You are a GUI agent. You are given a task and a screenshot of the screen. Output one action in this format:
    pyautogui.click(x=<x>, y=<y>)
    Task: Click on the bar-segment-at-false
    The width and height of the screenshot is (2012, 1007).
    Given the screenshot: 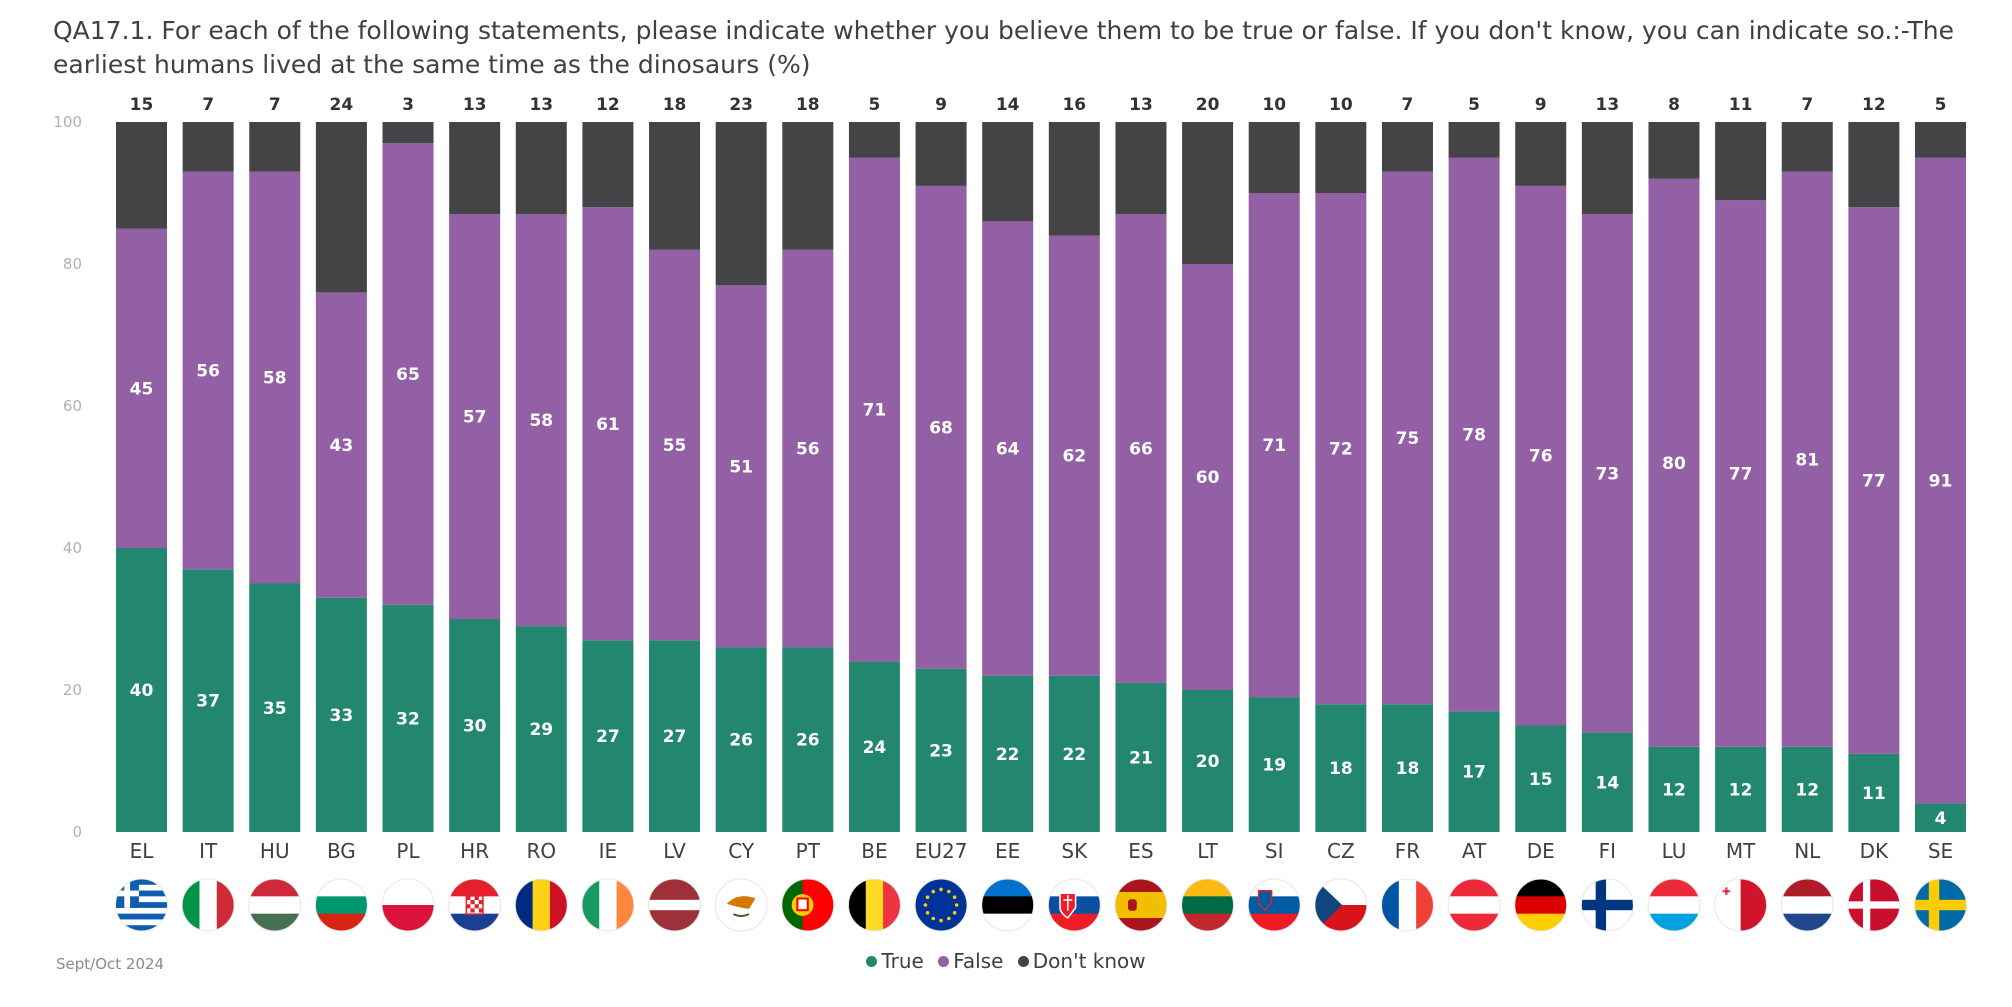 What is the action you would take?
    pyautogui.click(x=1474, y=434)
    